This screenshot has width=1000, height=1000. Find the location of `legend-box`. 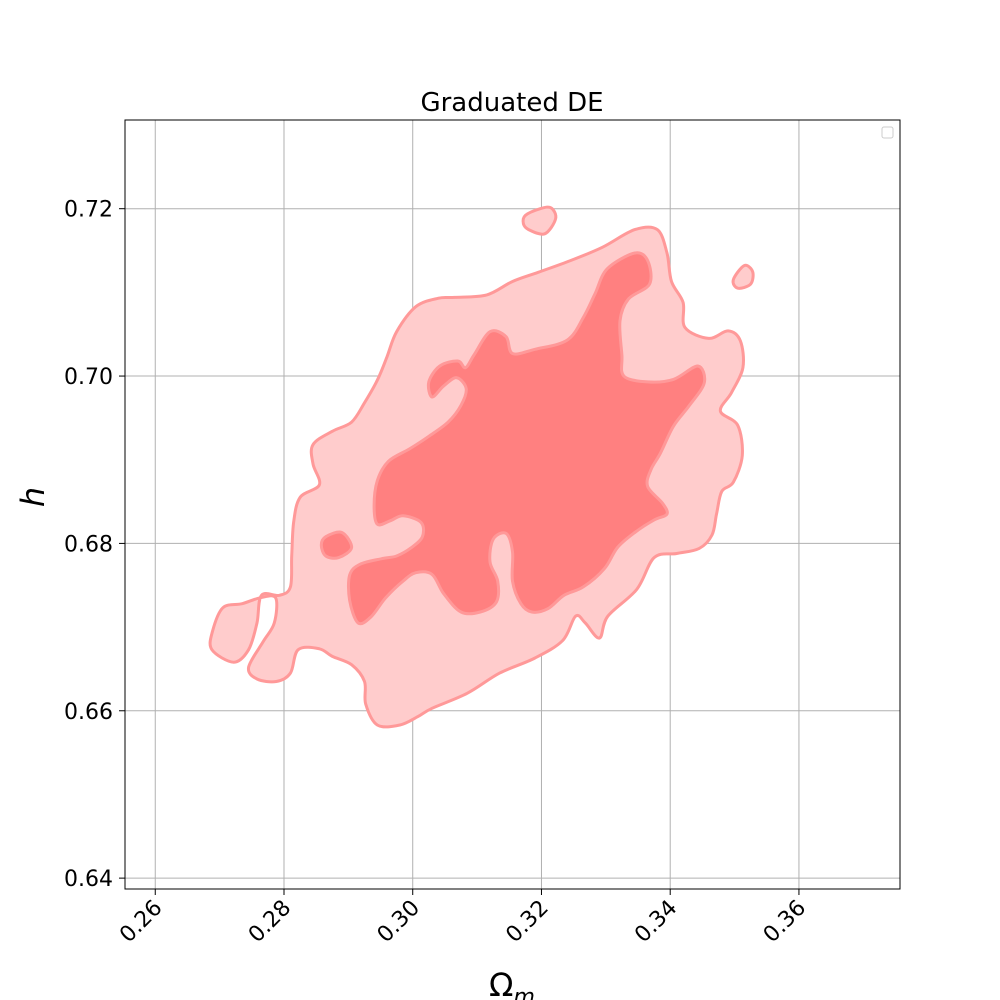

legend-box is located at coordinates (887, 132).